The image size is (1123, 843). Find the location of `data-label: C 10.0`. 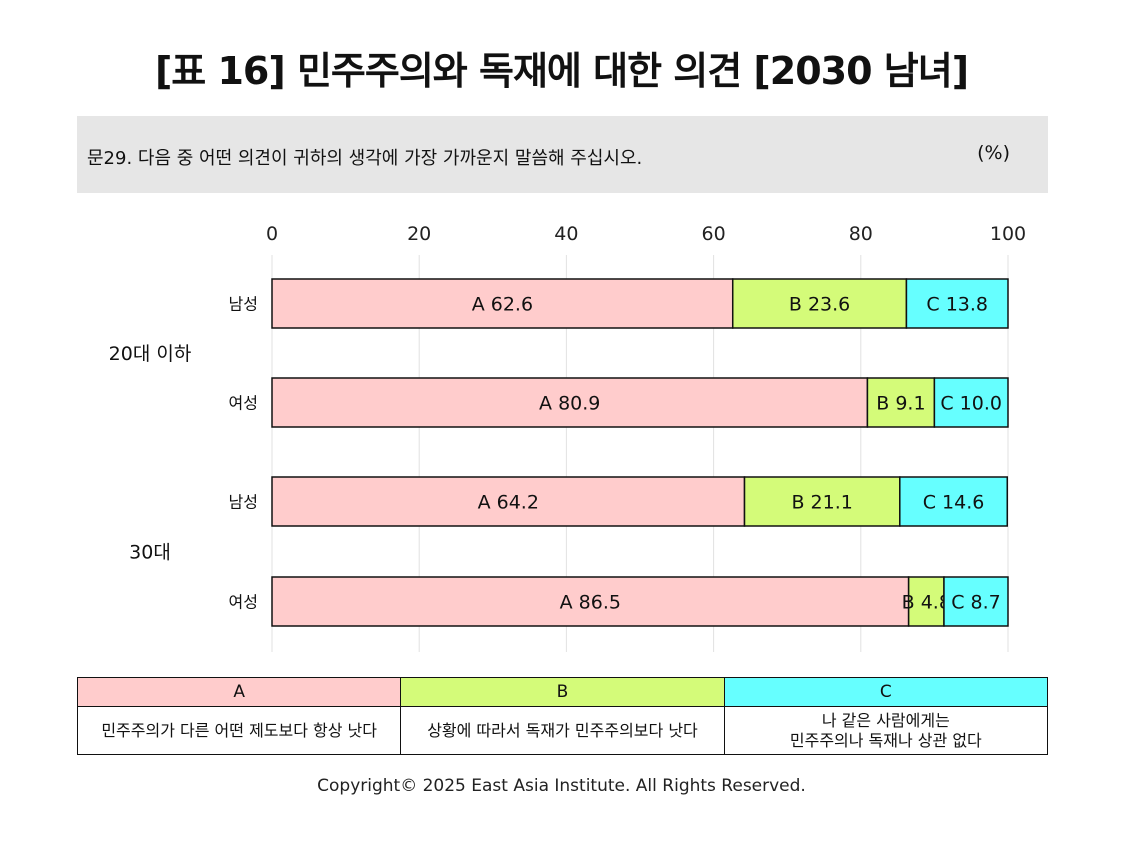

data-label: C 10.0 is located at coordinates (971, 404).